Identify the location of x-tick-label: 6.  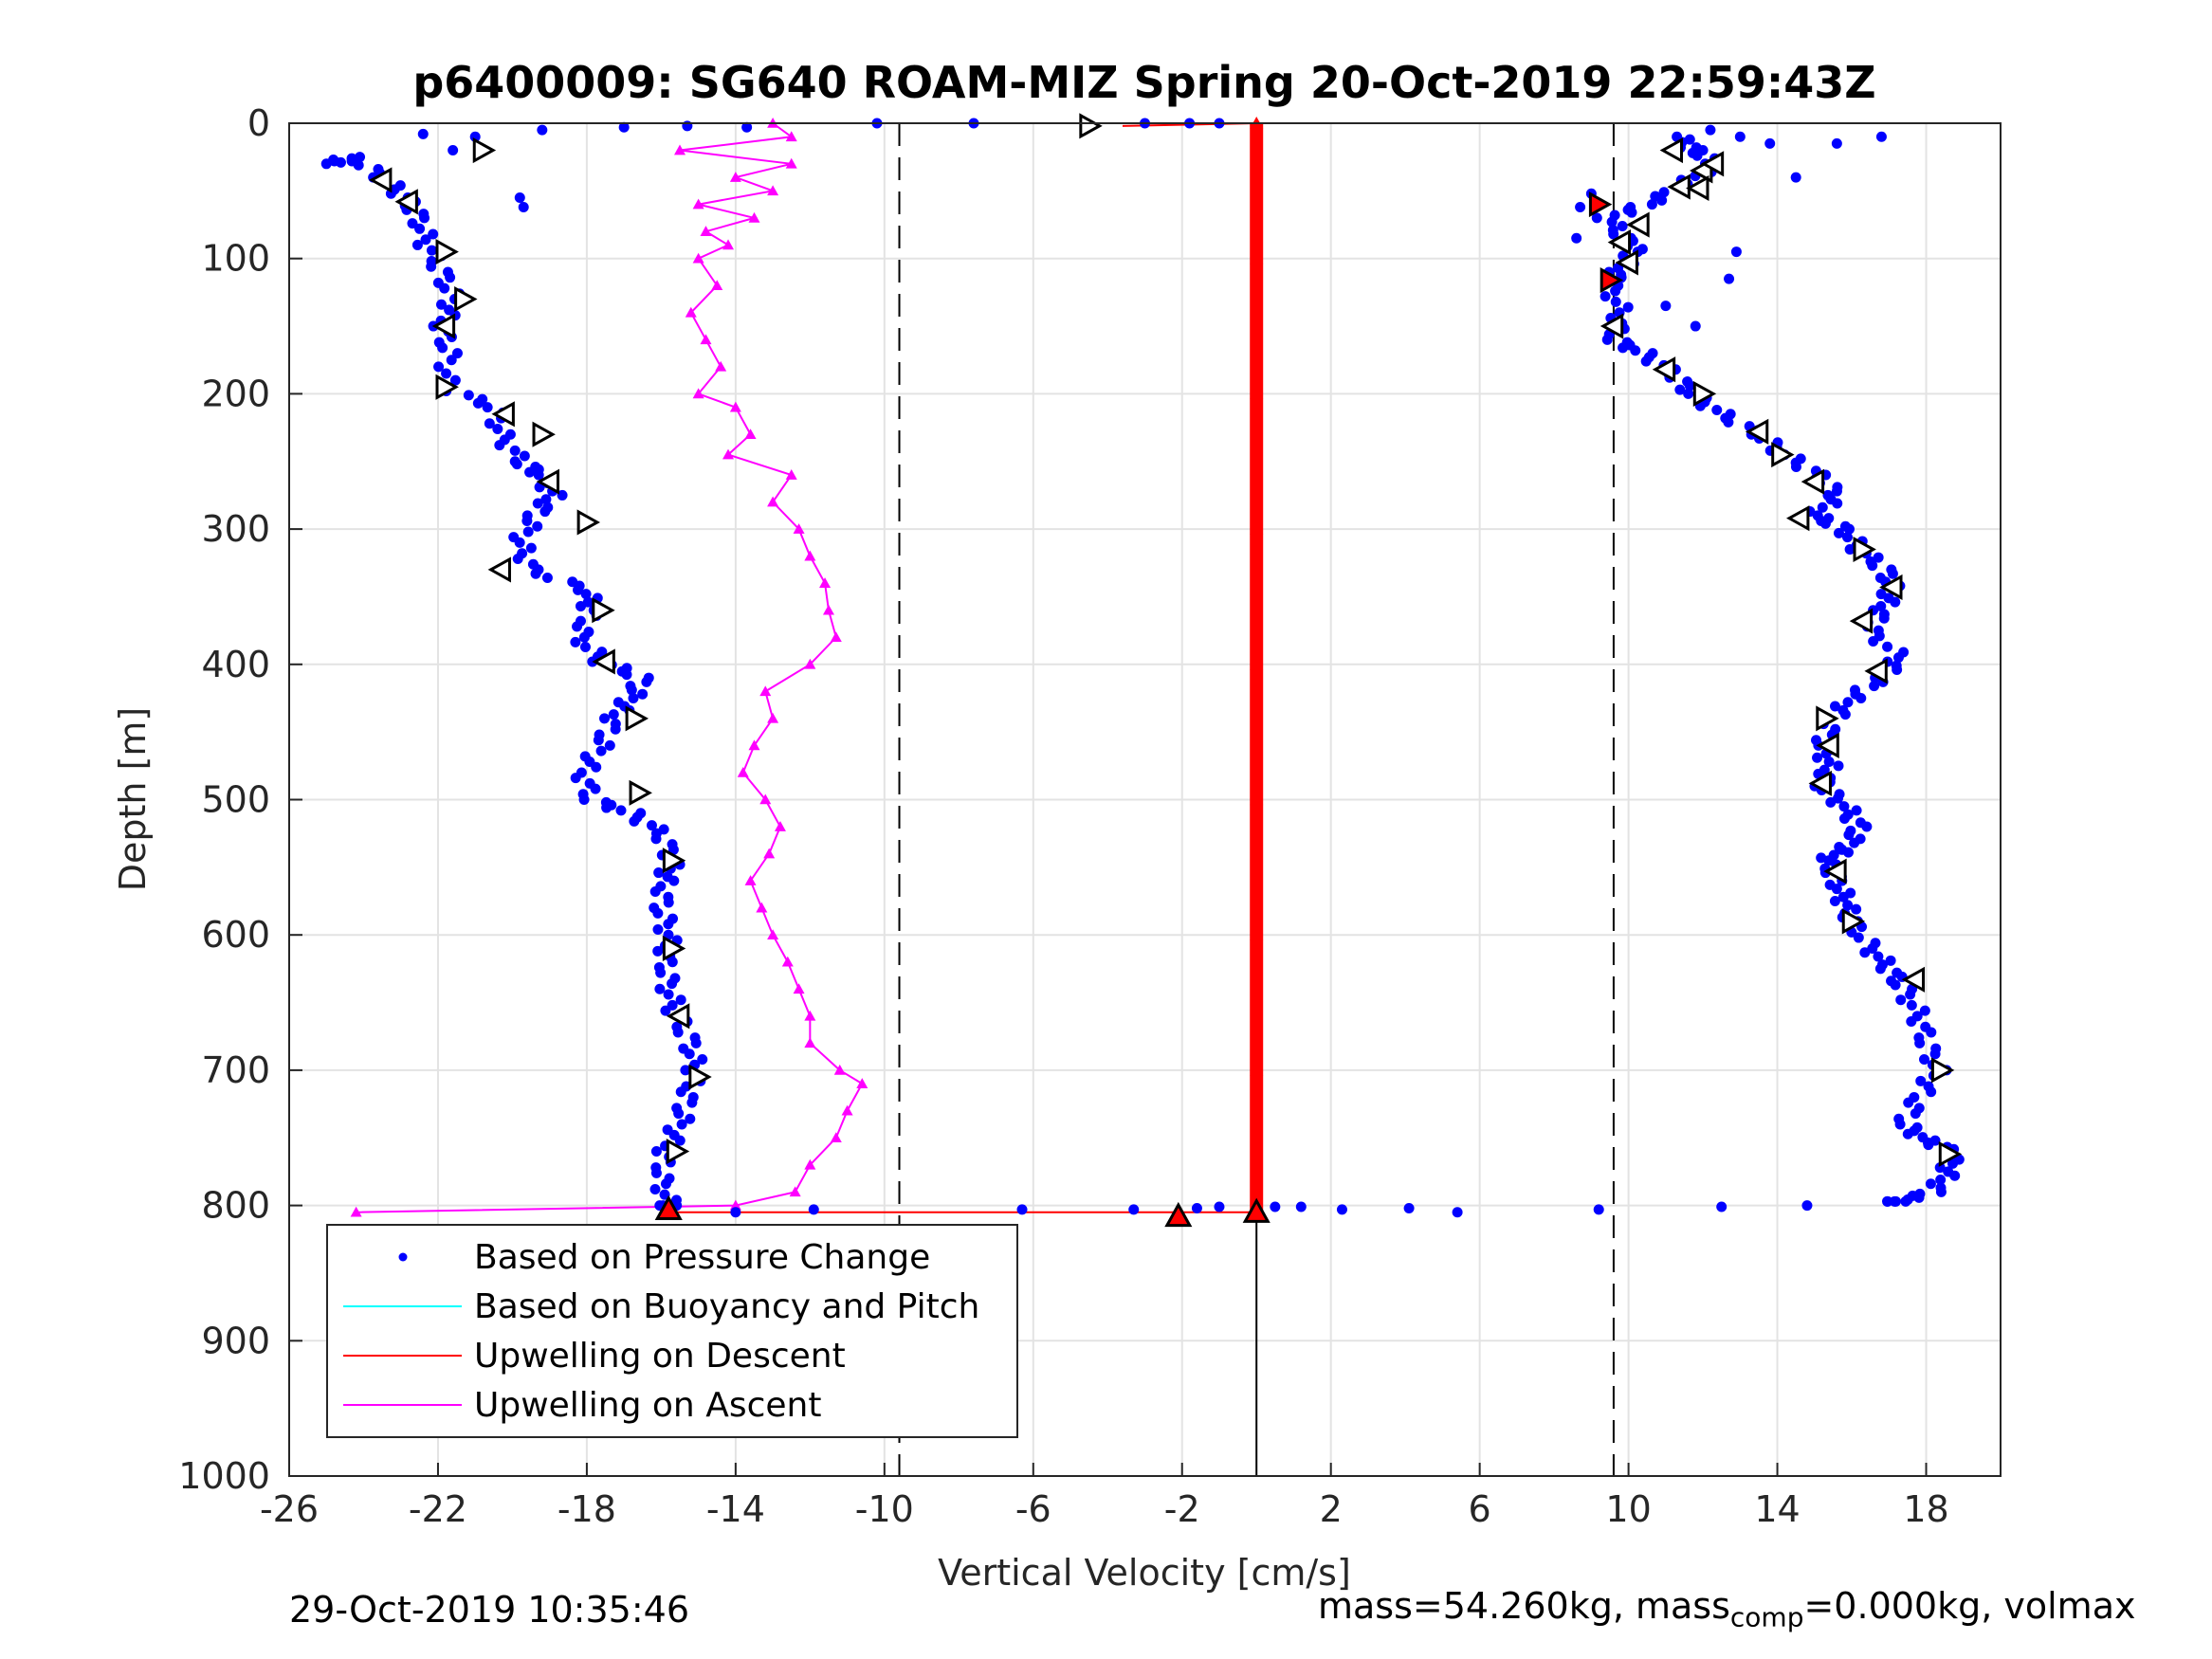
(1480, 1509).